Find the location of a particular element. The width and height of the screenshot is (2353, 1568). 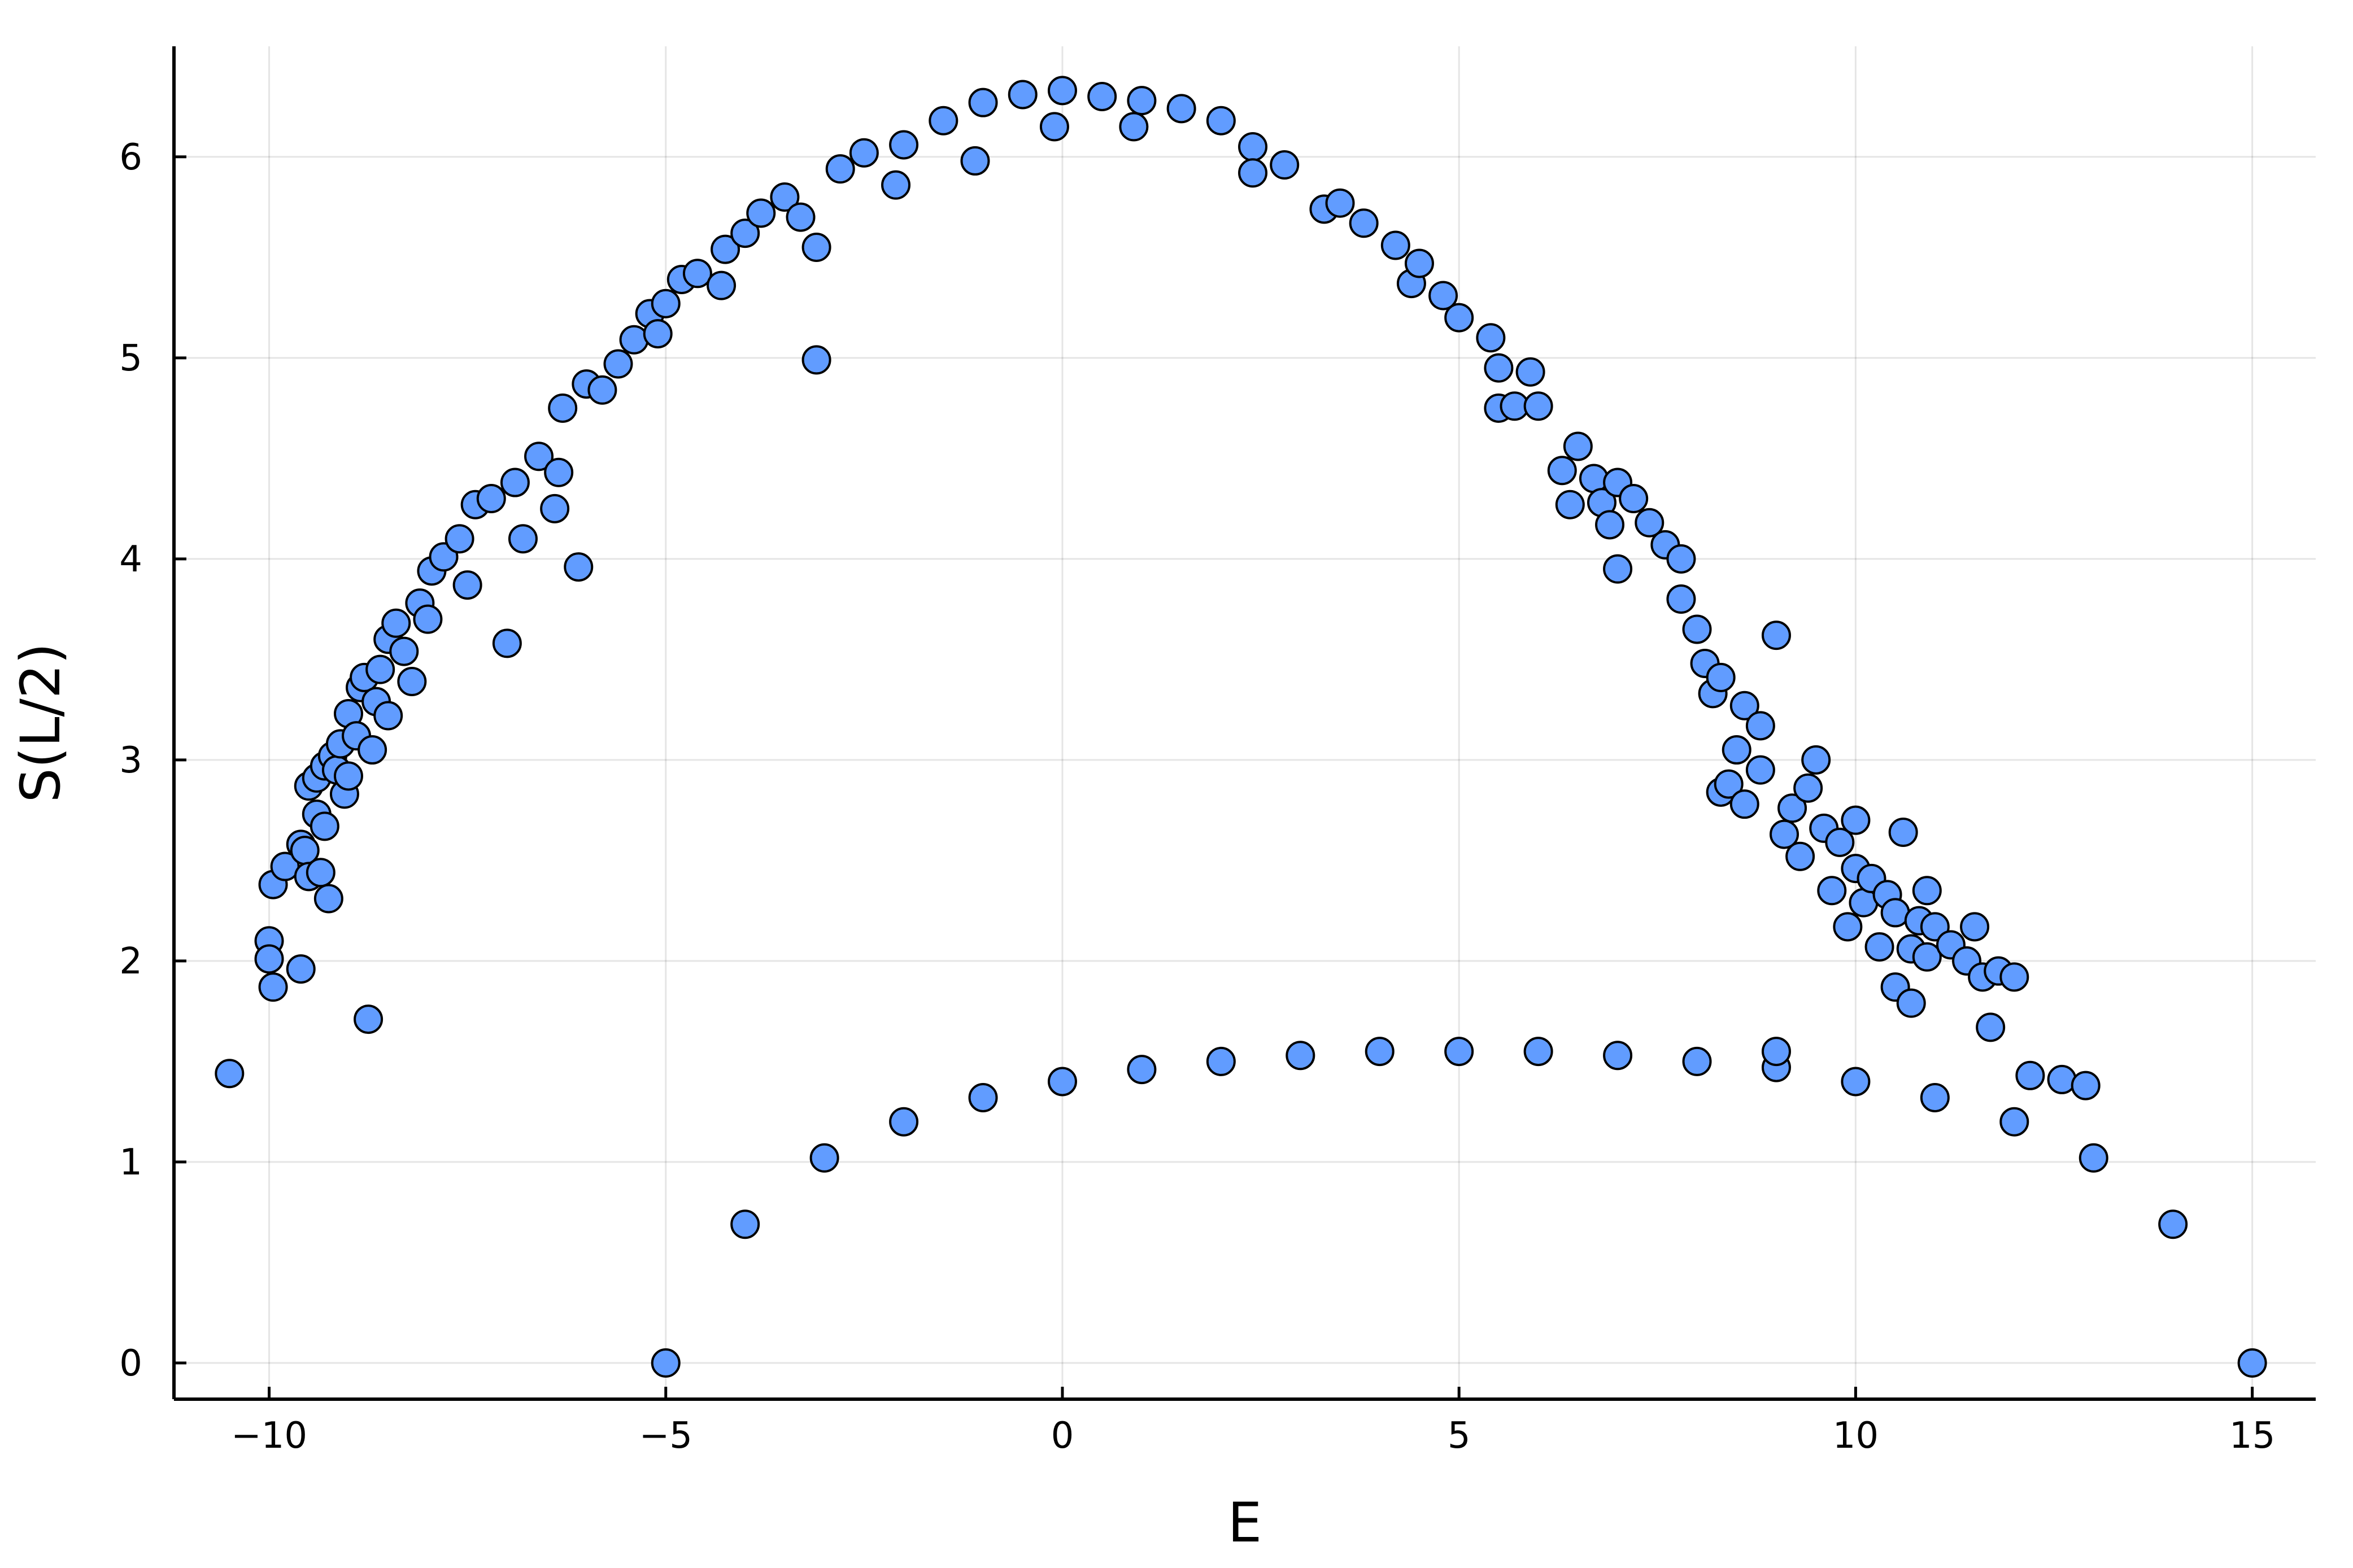

y-tick-label: 5 is located at coordinates (130, 358).